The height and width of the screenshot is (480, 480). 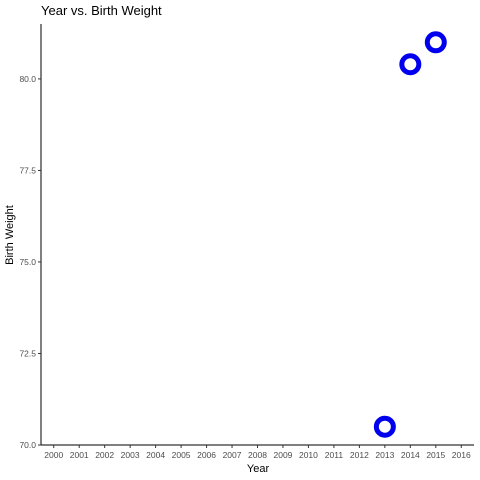 I want to click on x-tick-label: 2011, so click(x=334, y=455).